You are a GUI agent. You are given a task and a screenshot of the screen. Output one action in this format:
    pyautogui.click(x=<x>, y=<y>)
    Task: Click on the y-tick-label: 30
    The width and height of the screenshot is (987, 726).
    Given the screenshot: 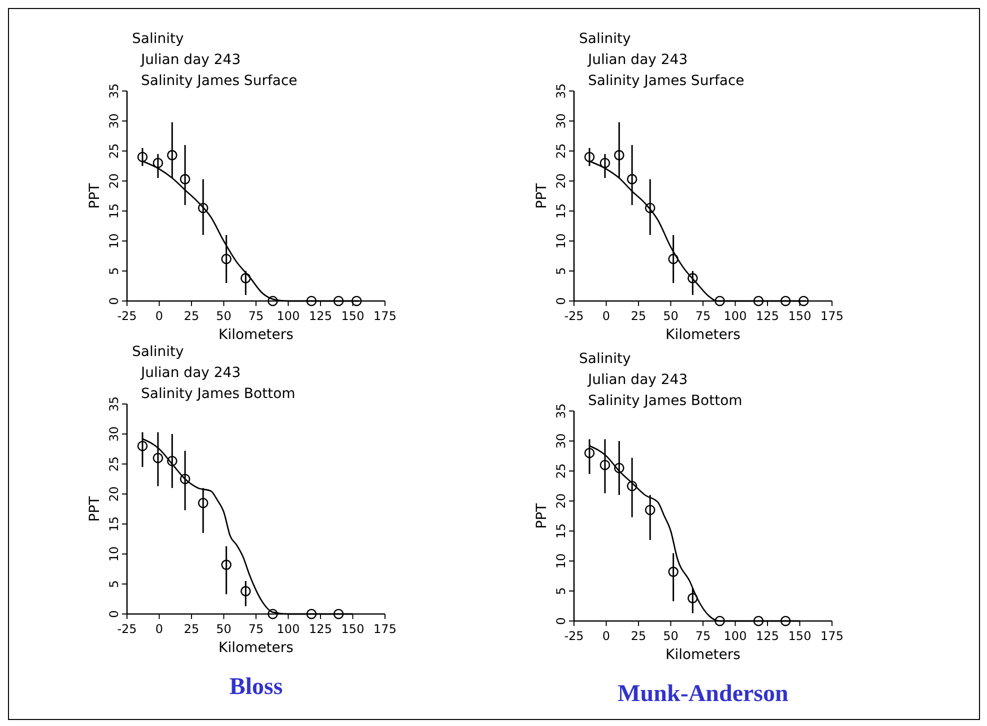 What is the action you would take?
    pyautogui.click(x=561, y=121)
    